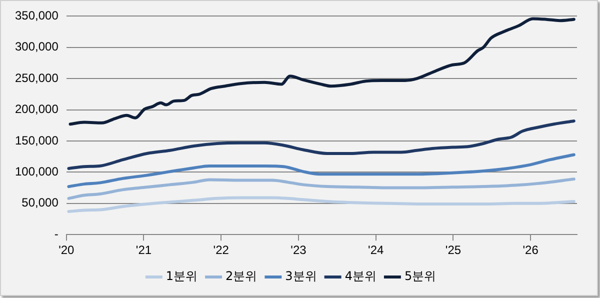 The image size is (600, 298). What do you see at coordinates (40, 203) in the screenshot?
I see `y-tick-label: 50,000` at bounding box center [40, 203].